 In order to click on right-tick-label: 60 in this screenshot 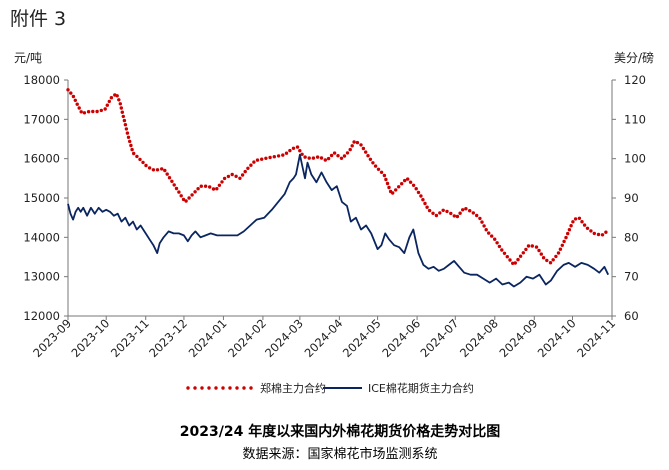, I will do `click(631, 316)`.